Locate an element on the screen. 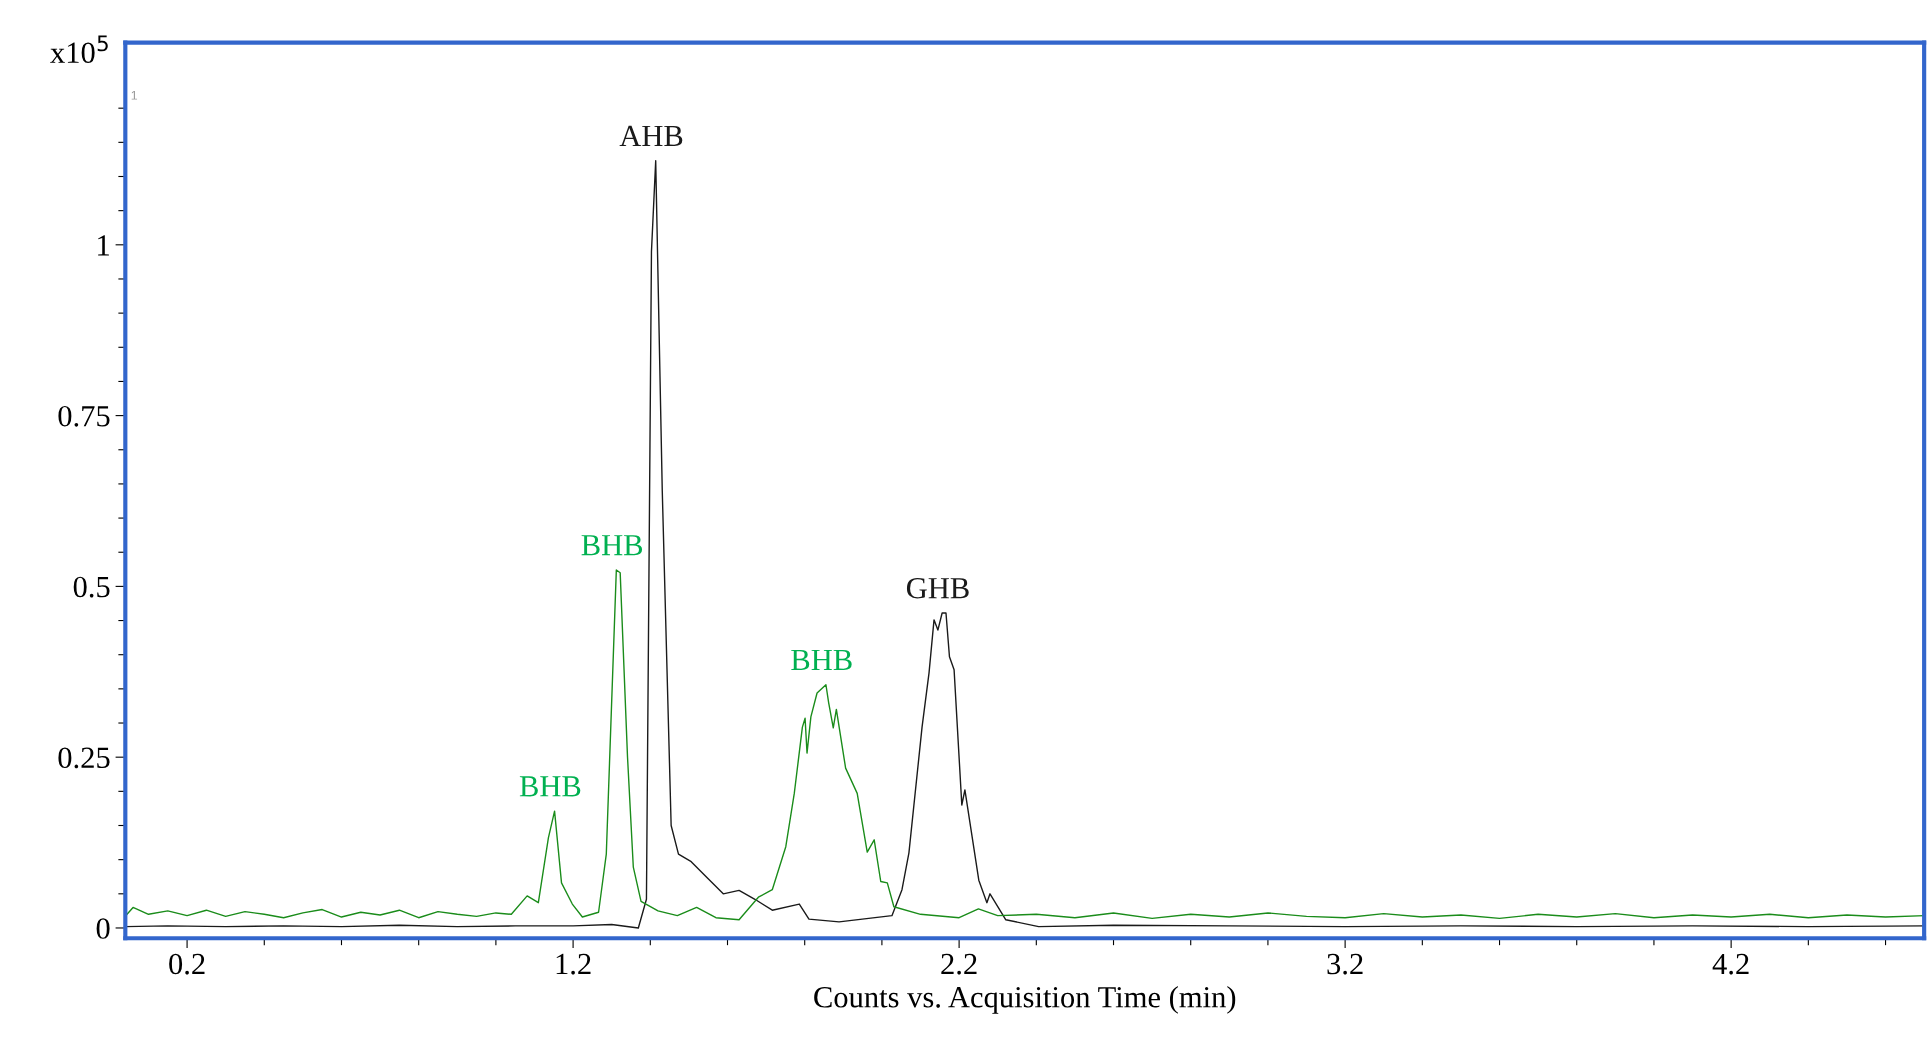 The width and height of the screenshot is (1928, 1039). x-tick-label: 3.2 is located at coordinates (1345, 964).